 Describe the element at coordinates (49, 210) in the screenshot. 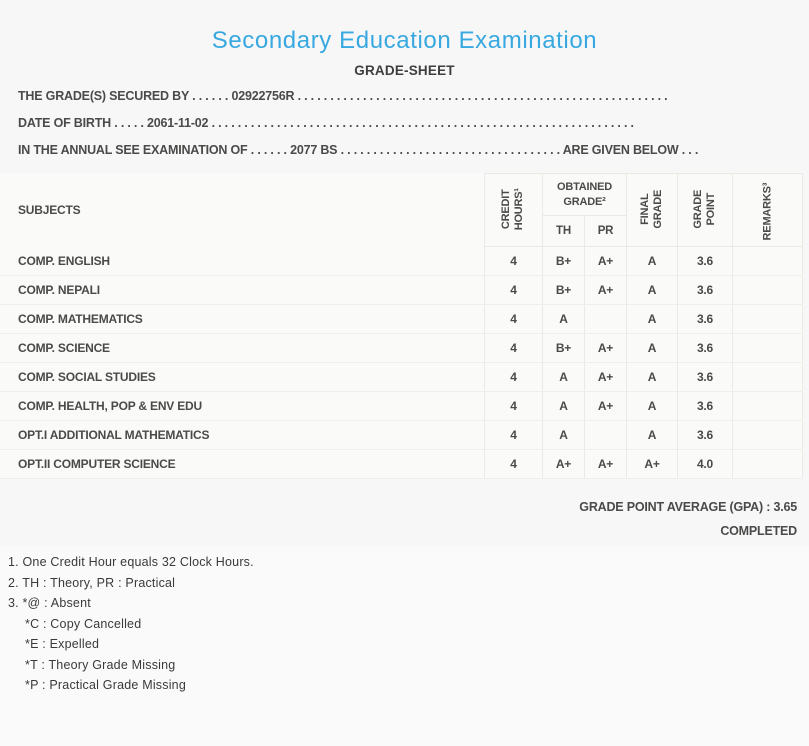

I see `subjects-header: SUBJECTS` at that location.